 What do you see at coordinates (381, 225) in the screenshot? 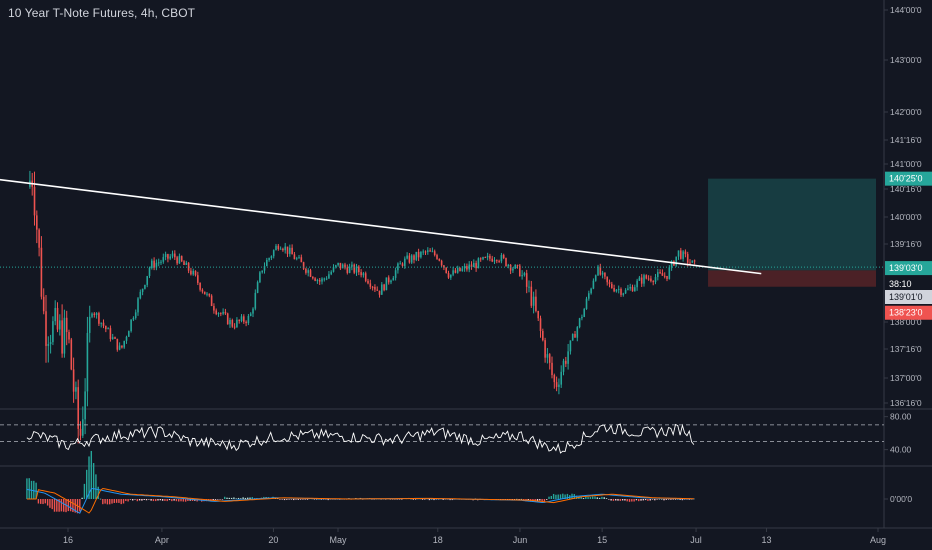
I see `trendline` at bounding box center [381, 225].